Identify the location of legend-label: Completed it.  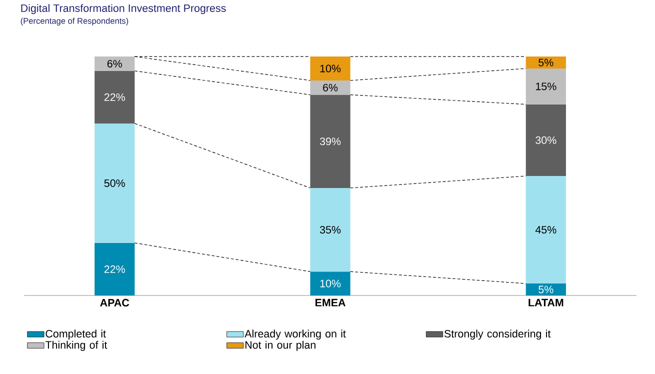
(76, 334).